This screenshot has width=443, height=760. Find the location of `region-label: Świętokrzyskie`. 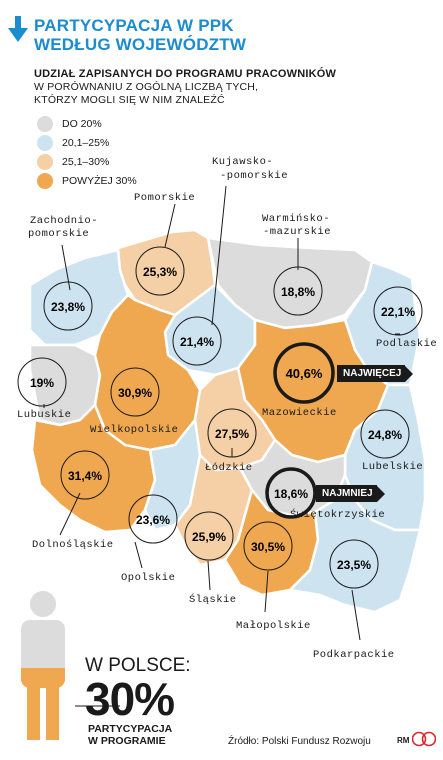

region-label: Świętokrzyskie is located at coordinates (337, 514).